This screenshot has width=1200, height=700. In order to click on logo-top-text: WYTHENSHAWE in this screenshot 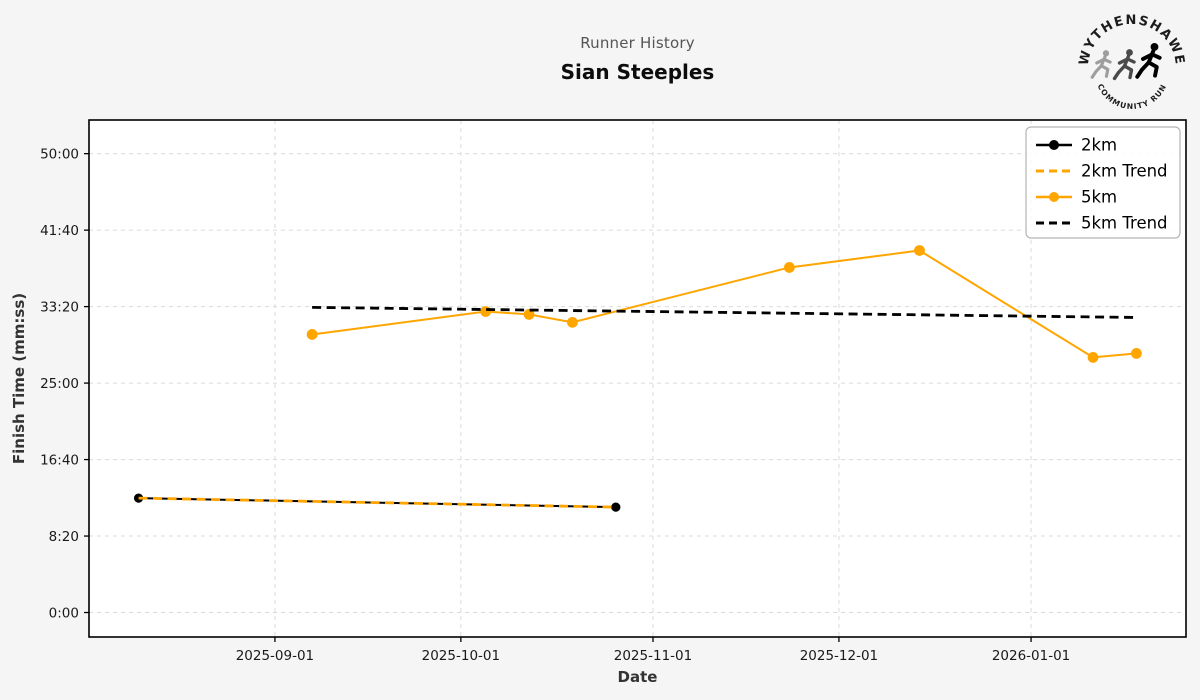, I will do `click(1132, 40)`.